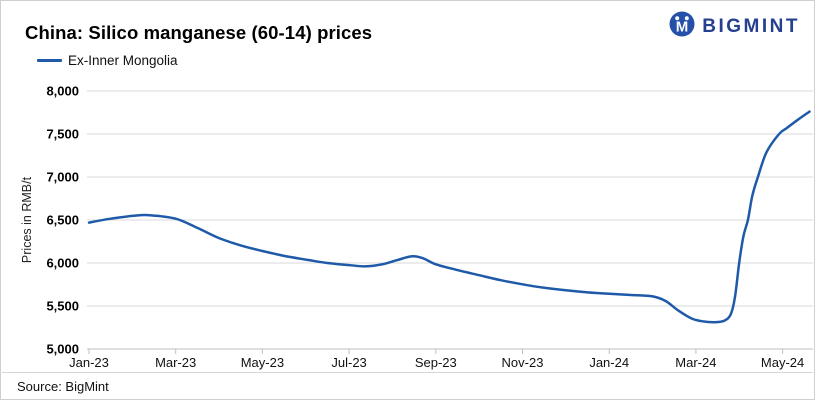 Image resolution: width=815 pixels, height=400 pixels. What do you see at coordinates (436, 362) in the screenshot?
I see `x-tick-label: Sep-23` at bounding box center [436, 362].